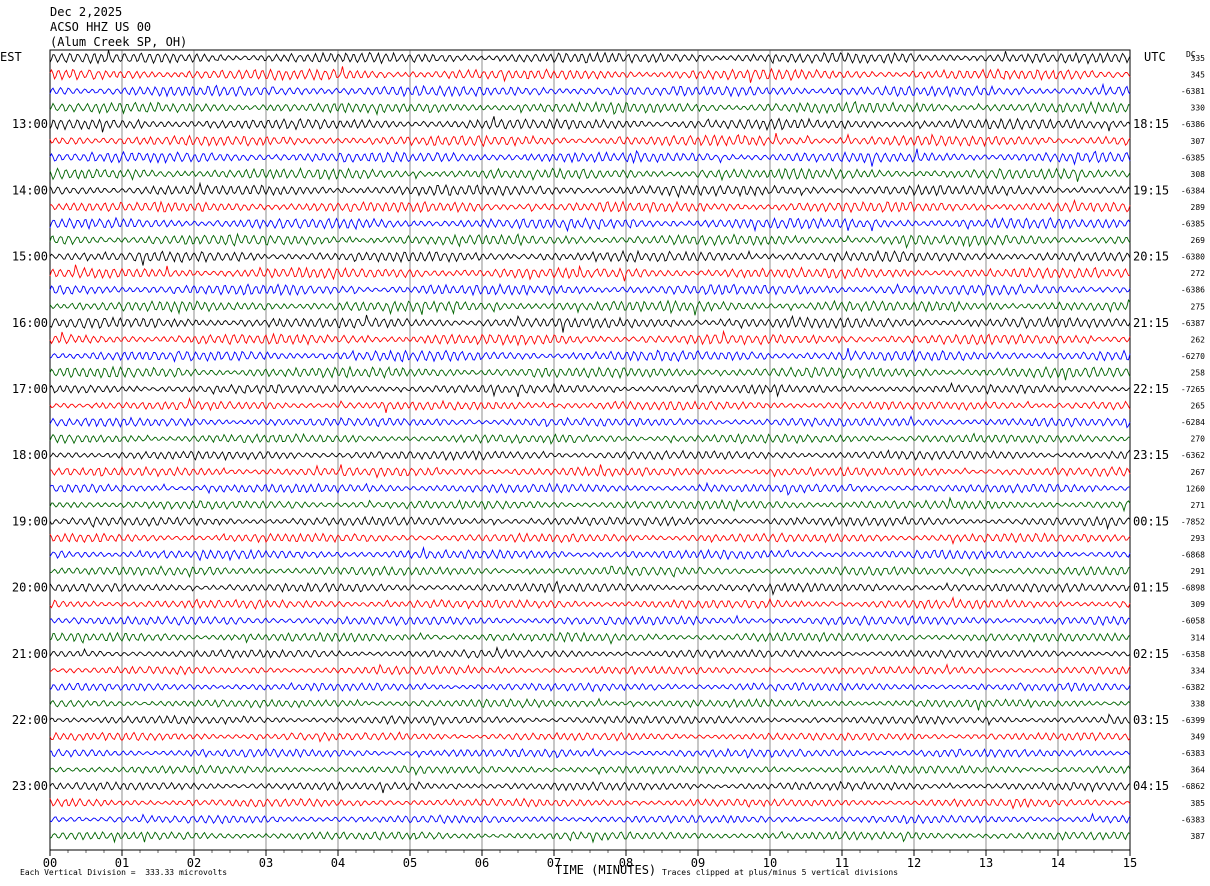 The width and height of the screenshot is (1210, 886). I want to click on x-tick-label: 08, so click(626, 863).